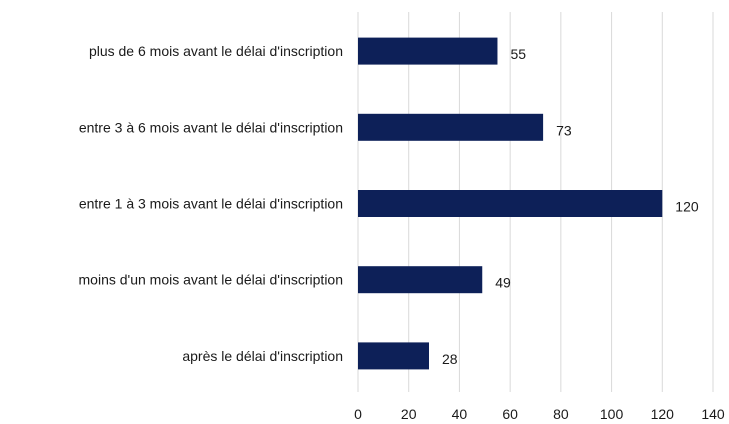  What do you see at coordinates (358, 414) in the screenshot?
I see `x-tick-label: 0` at bounding box center [358, 414].